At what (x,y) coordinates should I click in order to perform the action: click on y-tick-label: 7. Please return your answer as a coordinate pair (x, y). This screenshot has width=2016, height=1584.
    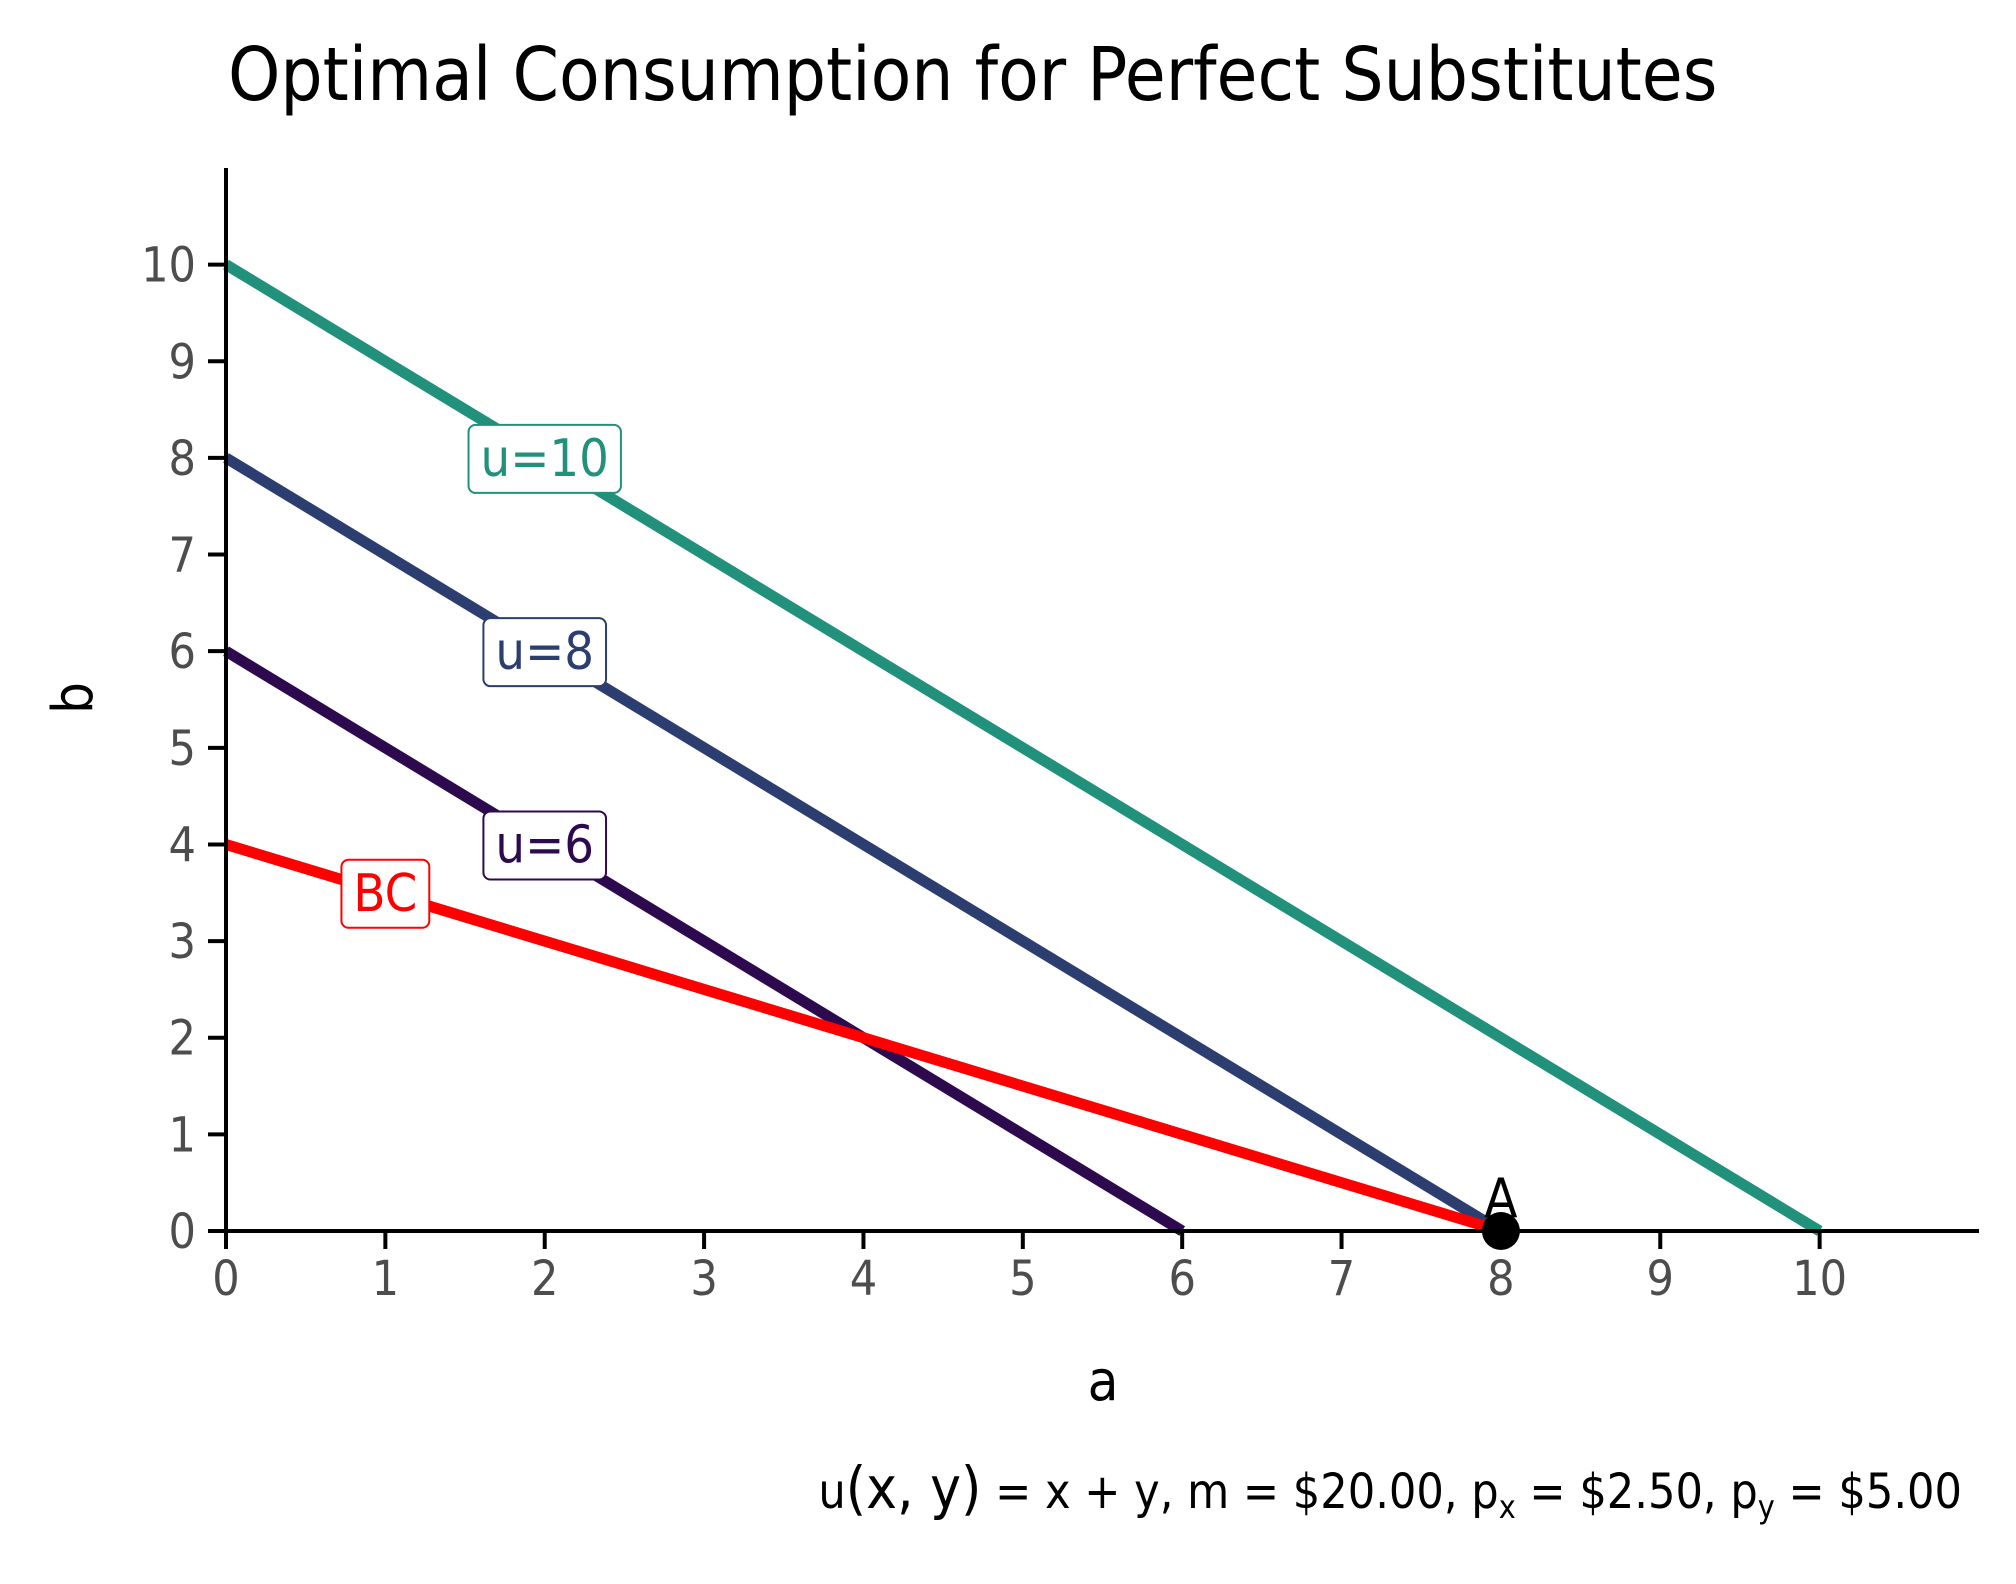
    Looking at the image, I should click on (182, 556).